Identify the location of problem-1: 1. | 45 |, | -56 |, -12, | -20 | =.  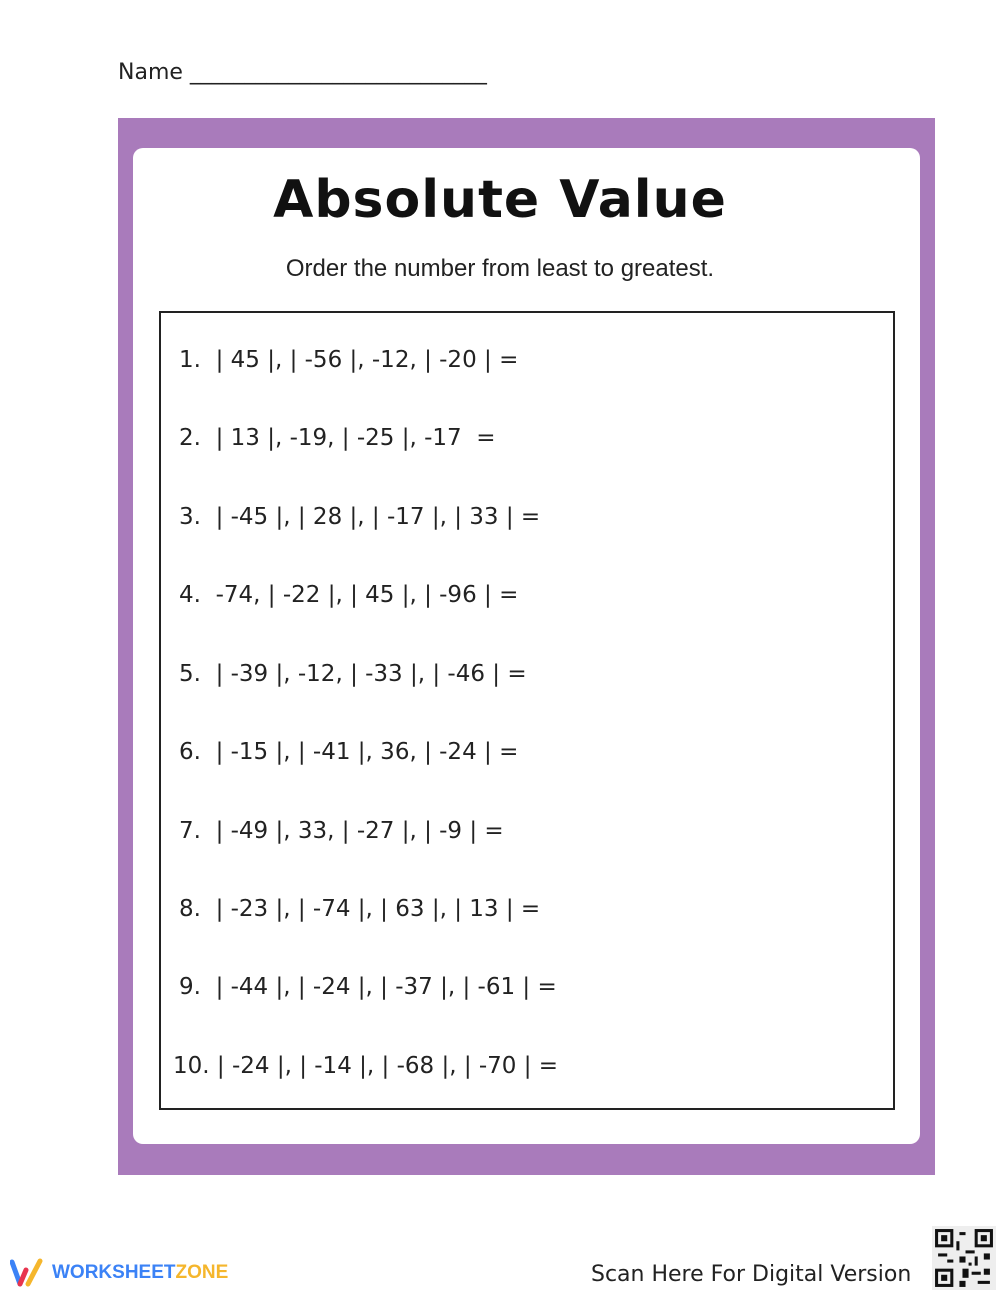
(349, 360).